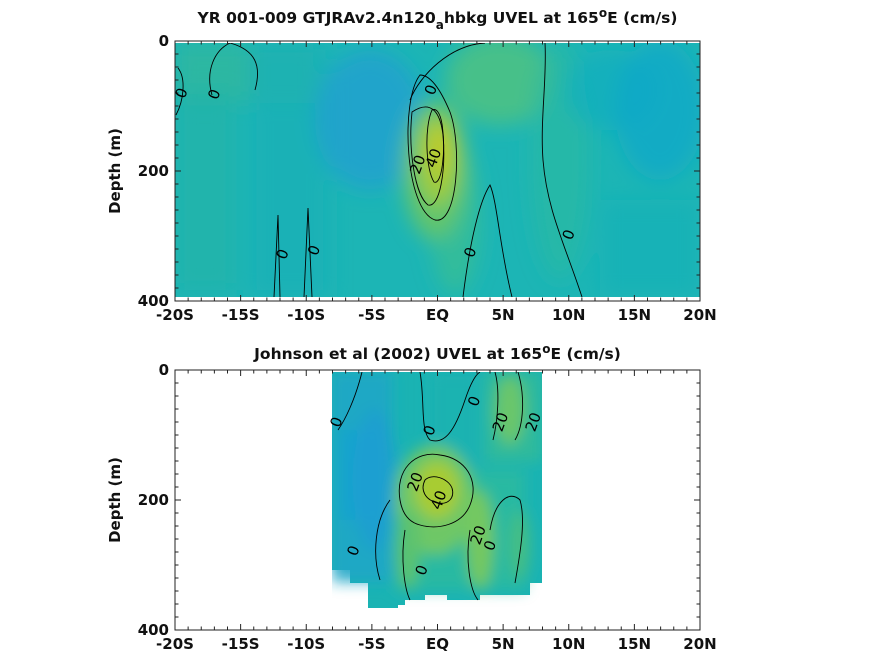 The width and height of the screenshot is (875, 656). I want to click on top-x-tick-label: 10N, so click(568, 315).